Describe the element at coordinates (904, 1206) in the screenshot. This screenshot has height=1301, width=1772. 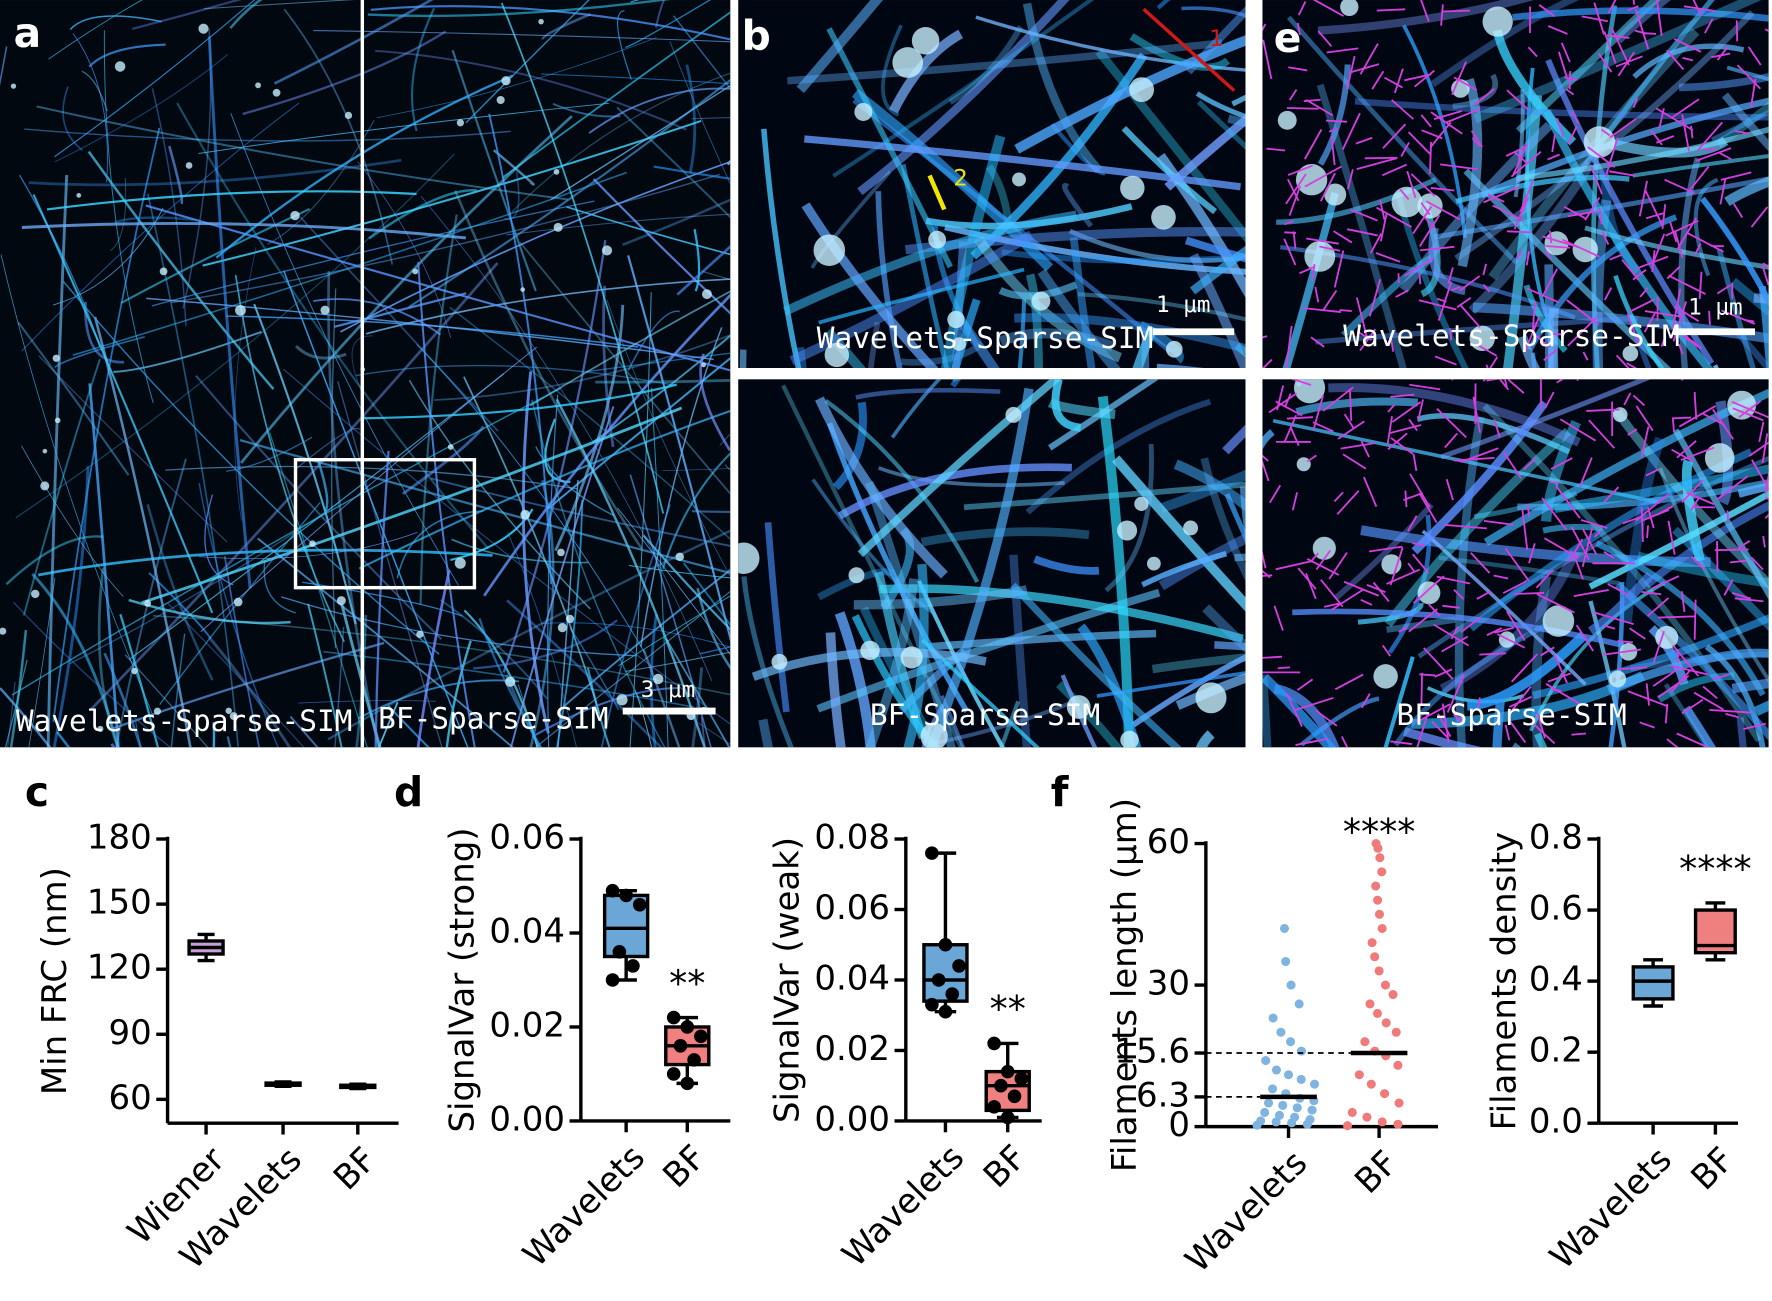
I see `x-tick-label: Wavelets` at that location.